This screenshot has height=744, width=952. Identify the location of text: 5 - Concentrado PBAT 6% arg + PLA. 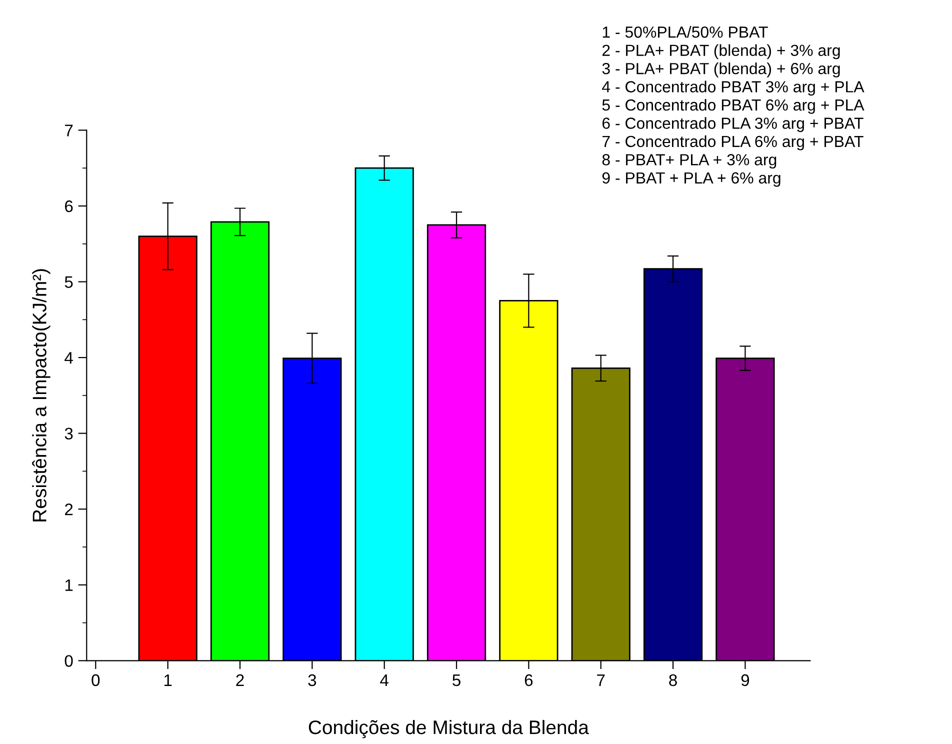
(733, 106).